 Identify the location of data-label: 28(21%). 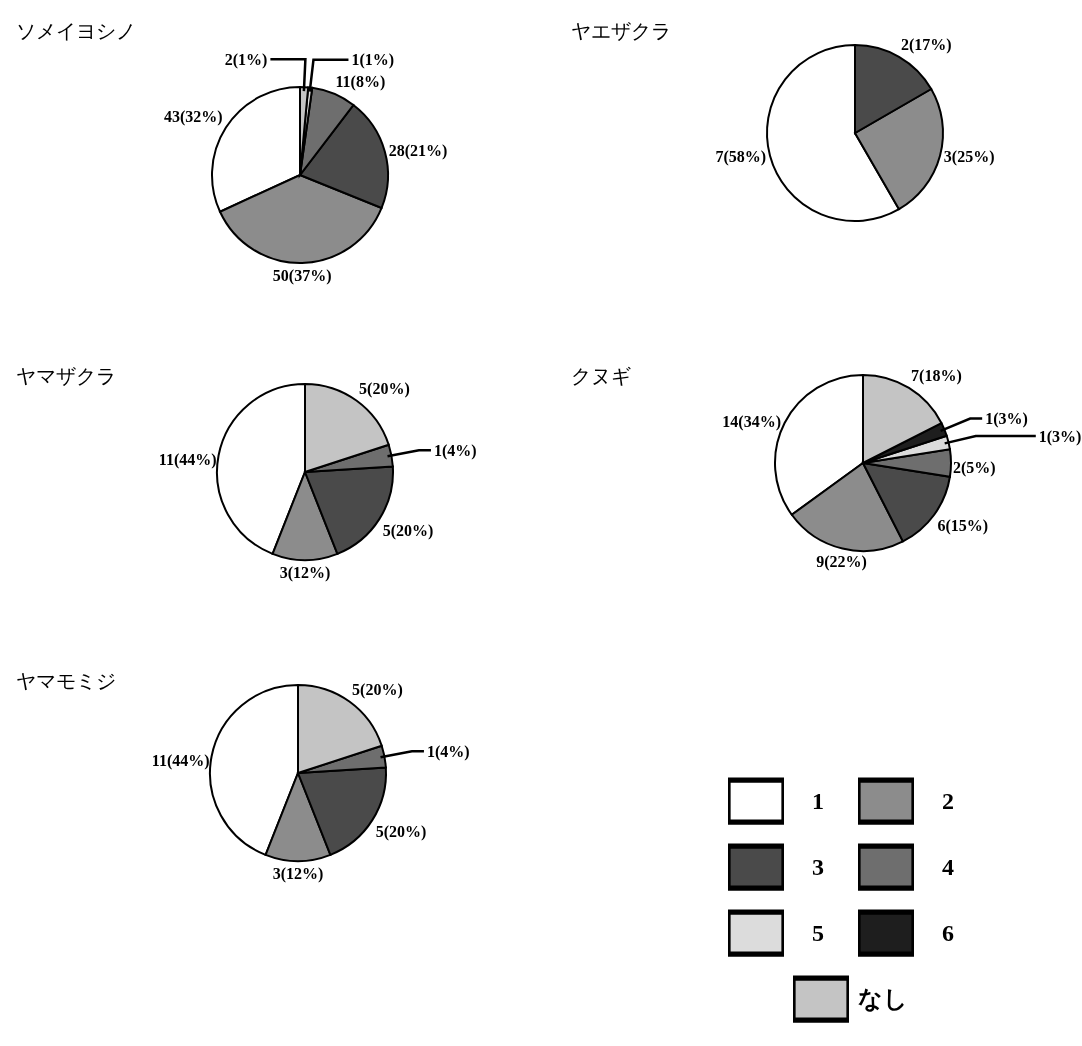
(418, 151).